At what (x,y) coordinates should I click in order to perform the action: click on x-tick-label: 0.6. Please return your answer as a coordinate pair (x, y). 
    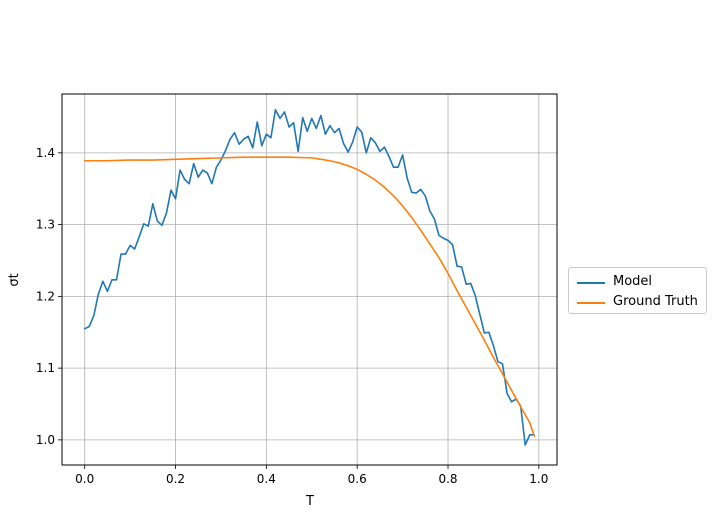
    Looking at the image, I should click on (357, 479).